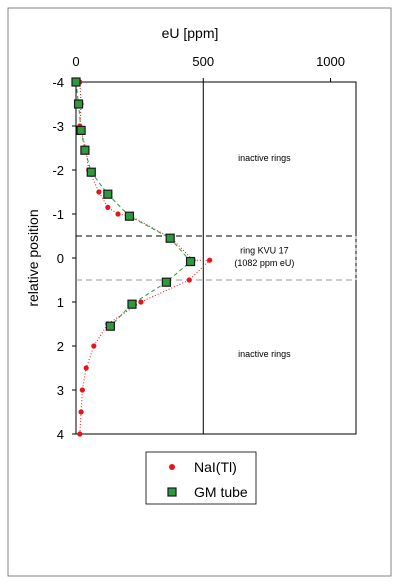 This screenshot has height=585, width=400. I want to click on x-tick-label: 500, so click(203, 61).